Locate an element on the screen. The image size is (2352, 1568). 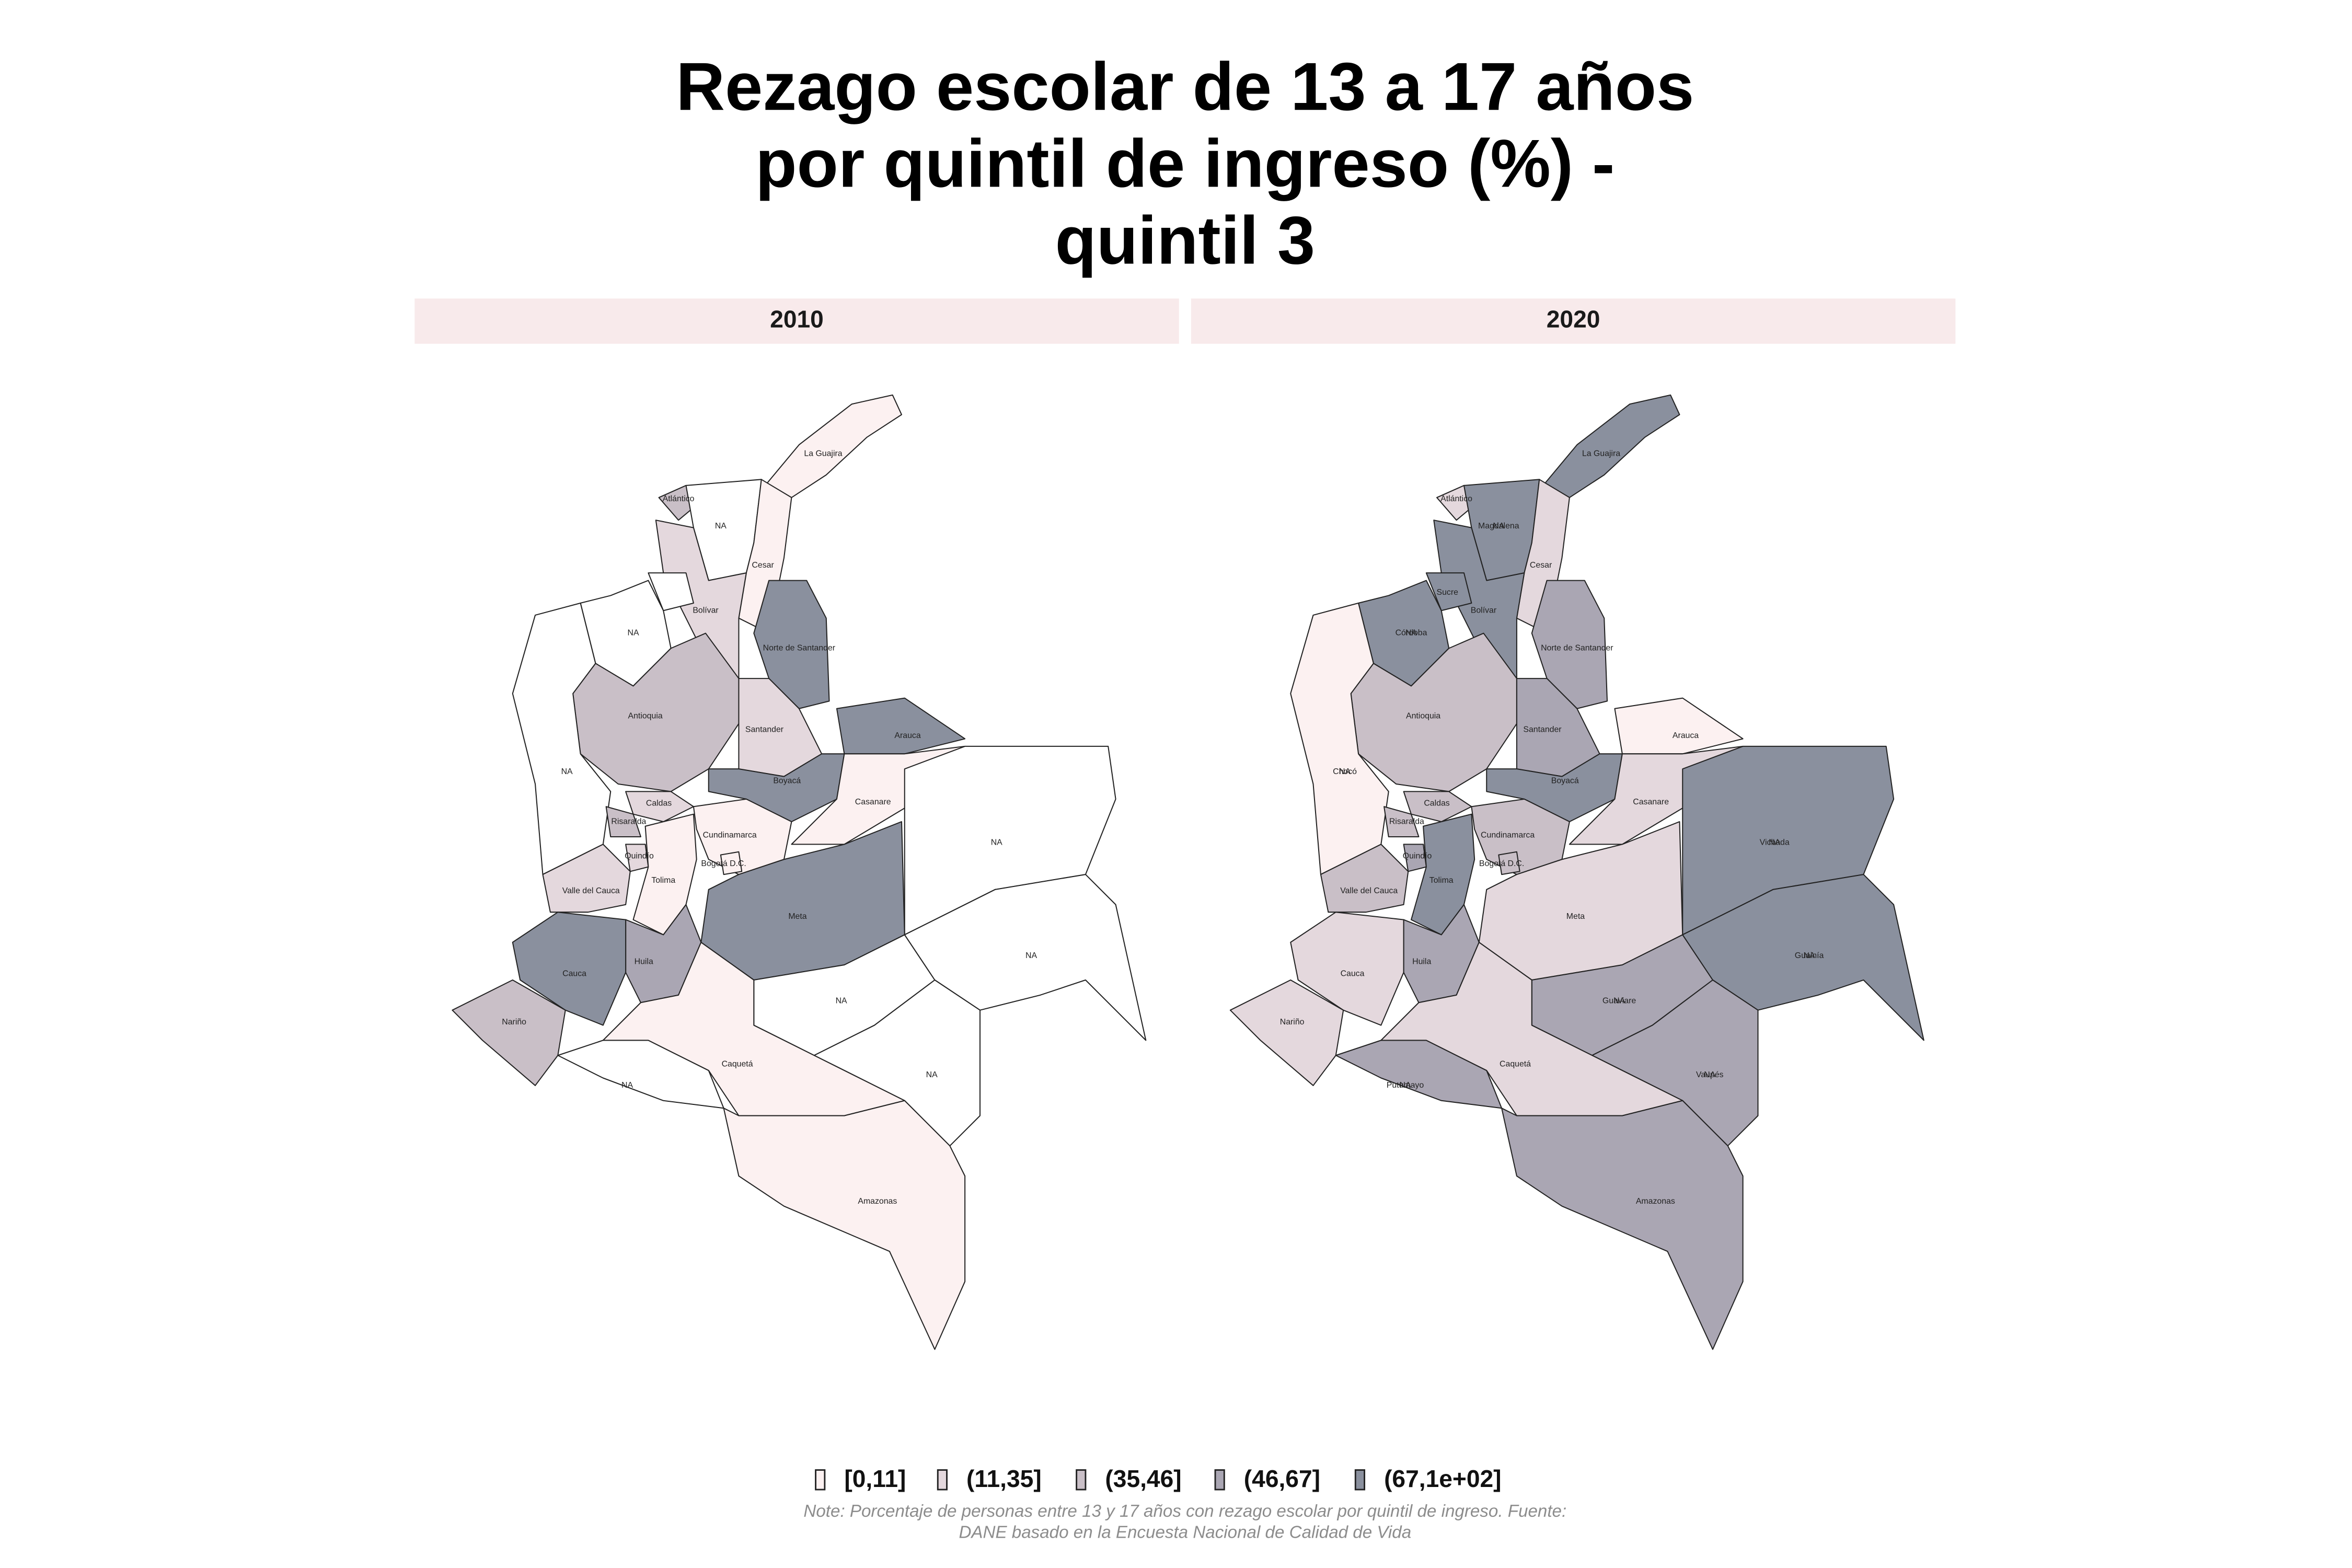
department-label: Vaupés is located at coordinates (1710, 1074).